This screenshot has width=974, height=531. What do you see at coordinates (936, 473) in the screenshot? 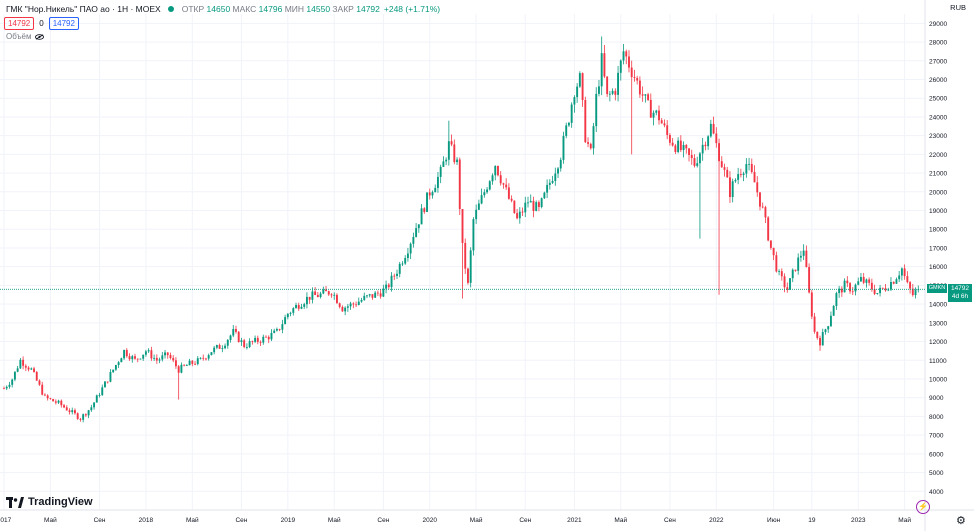
I see `y-tick-label: 5000` at bounding box center [936, 473].